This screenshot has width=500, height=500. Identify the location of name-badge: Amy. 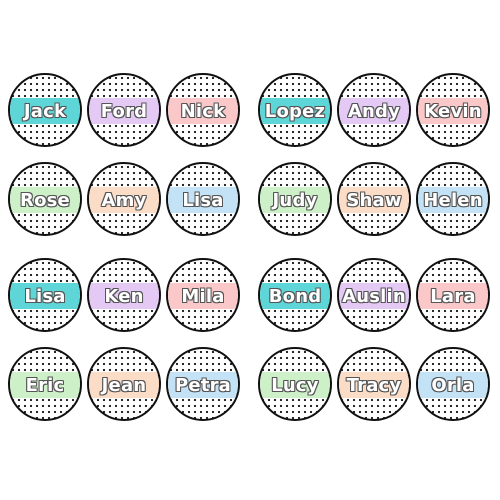
(124, 199).